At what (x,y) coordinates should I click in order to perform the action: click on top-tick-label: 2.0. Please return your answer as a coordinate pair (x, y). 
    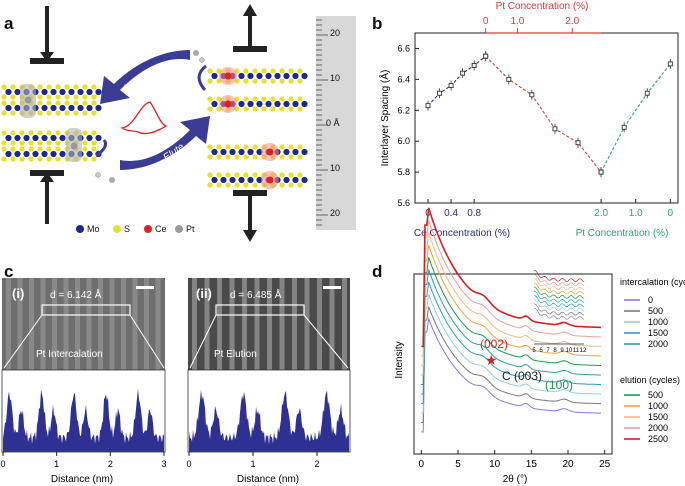
    Looking at the image, I should click on (572, 21).